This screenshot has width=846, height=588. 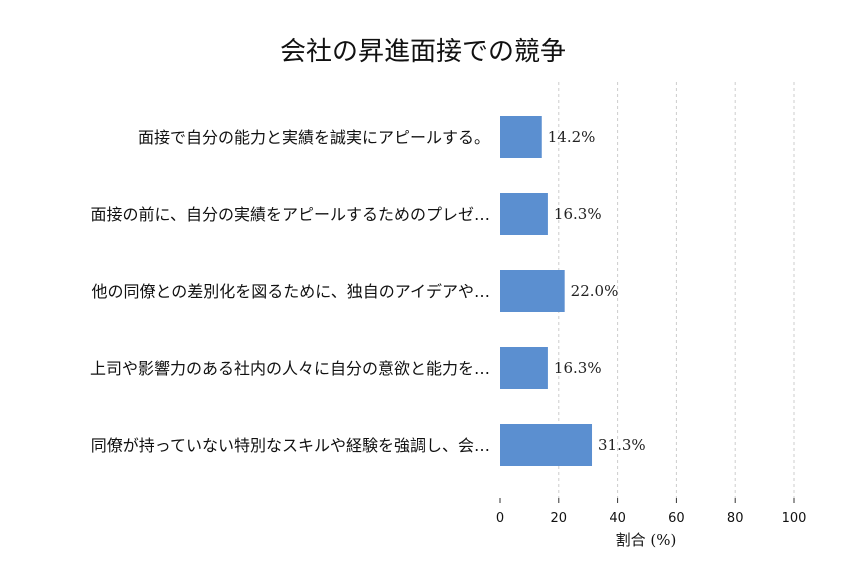 What do you see at coordinates (646, 540) in the screenshot?
I see `x-axis-title: 割合 (%)` at bounding box center [646, 540].